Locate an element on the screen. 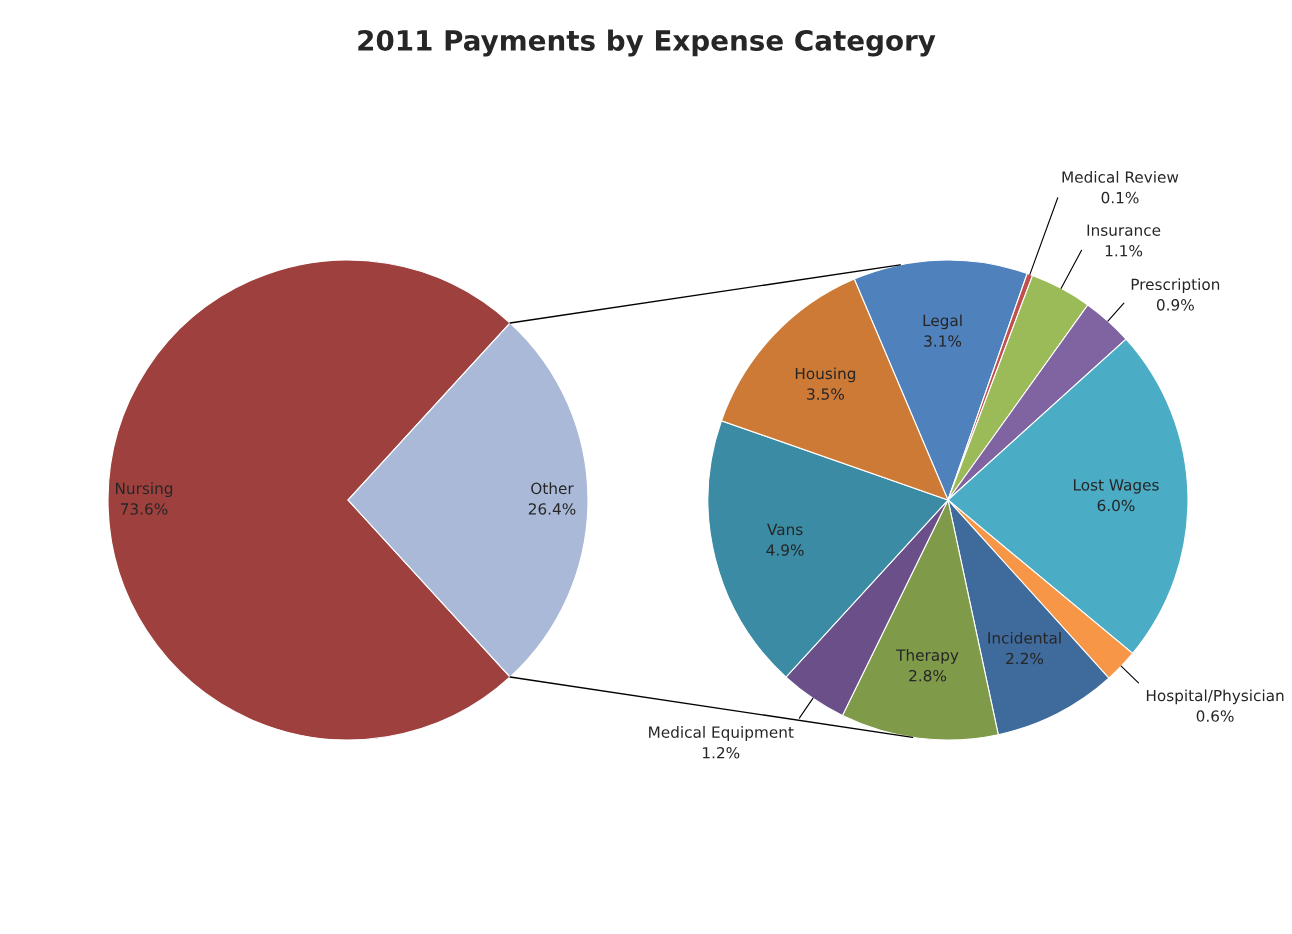 This screenshot has width=1292, height=934. slice-label: Vans is located at coordinates (785, 529).